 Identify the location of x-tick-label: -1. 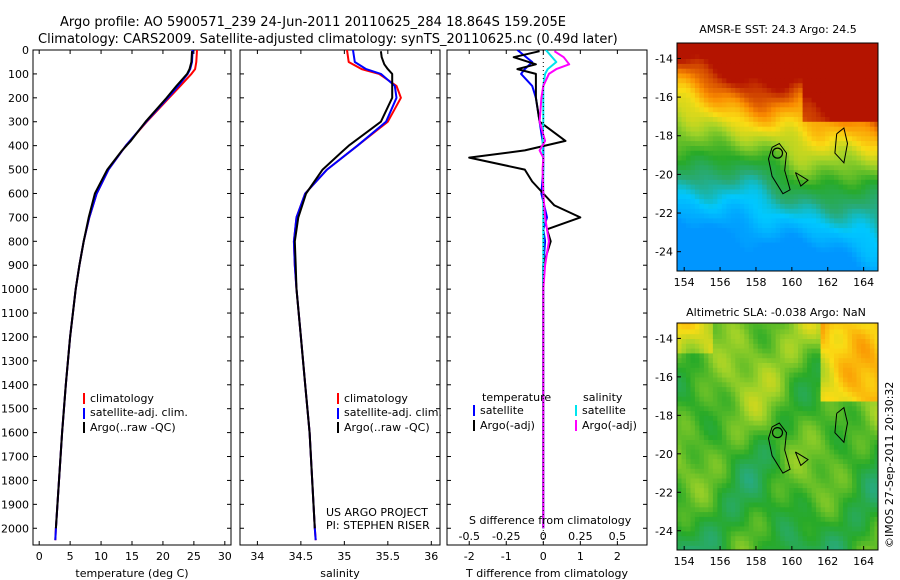
(506, 556).